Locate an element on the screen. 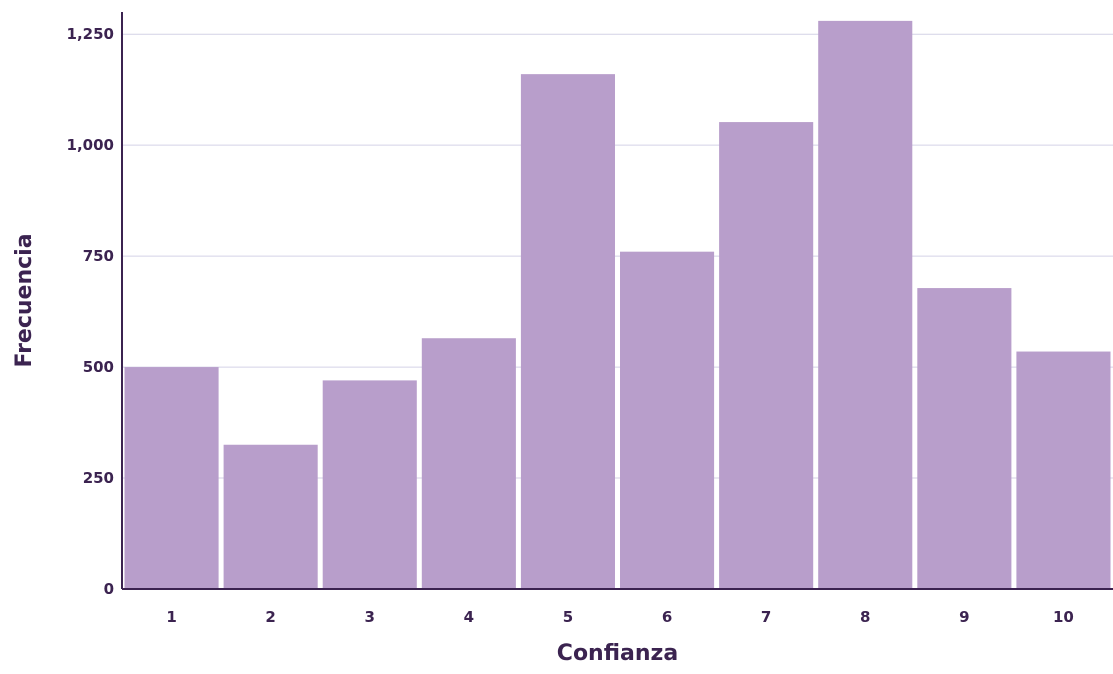 This screenshot has height=674, width=1113. x-axis-title: Confianza is located at coordinates (617, 653).